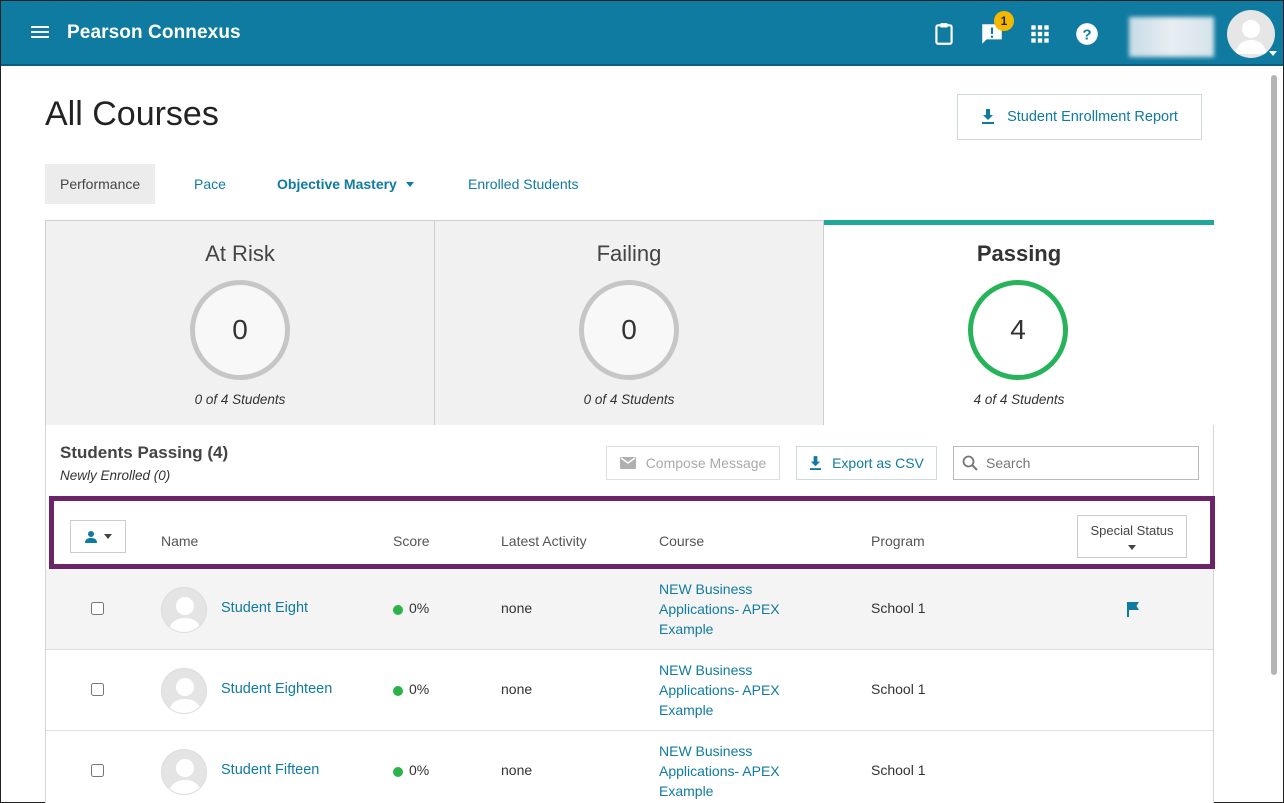  Describe the element at coordinates (1133, 609) in the screenshot. I see `flag-icon` at that location.